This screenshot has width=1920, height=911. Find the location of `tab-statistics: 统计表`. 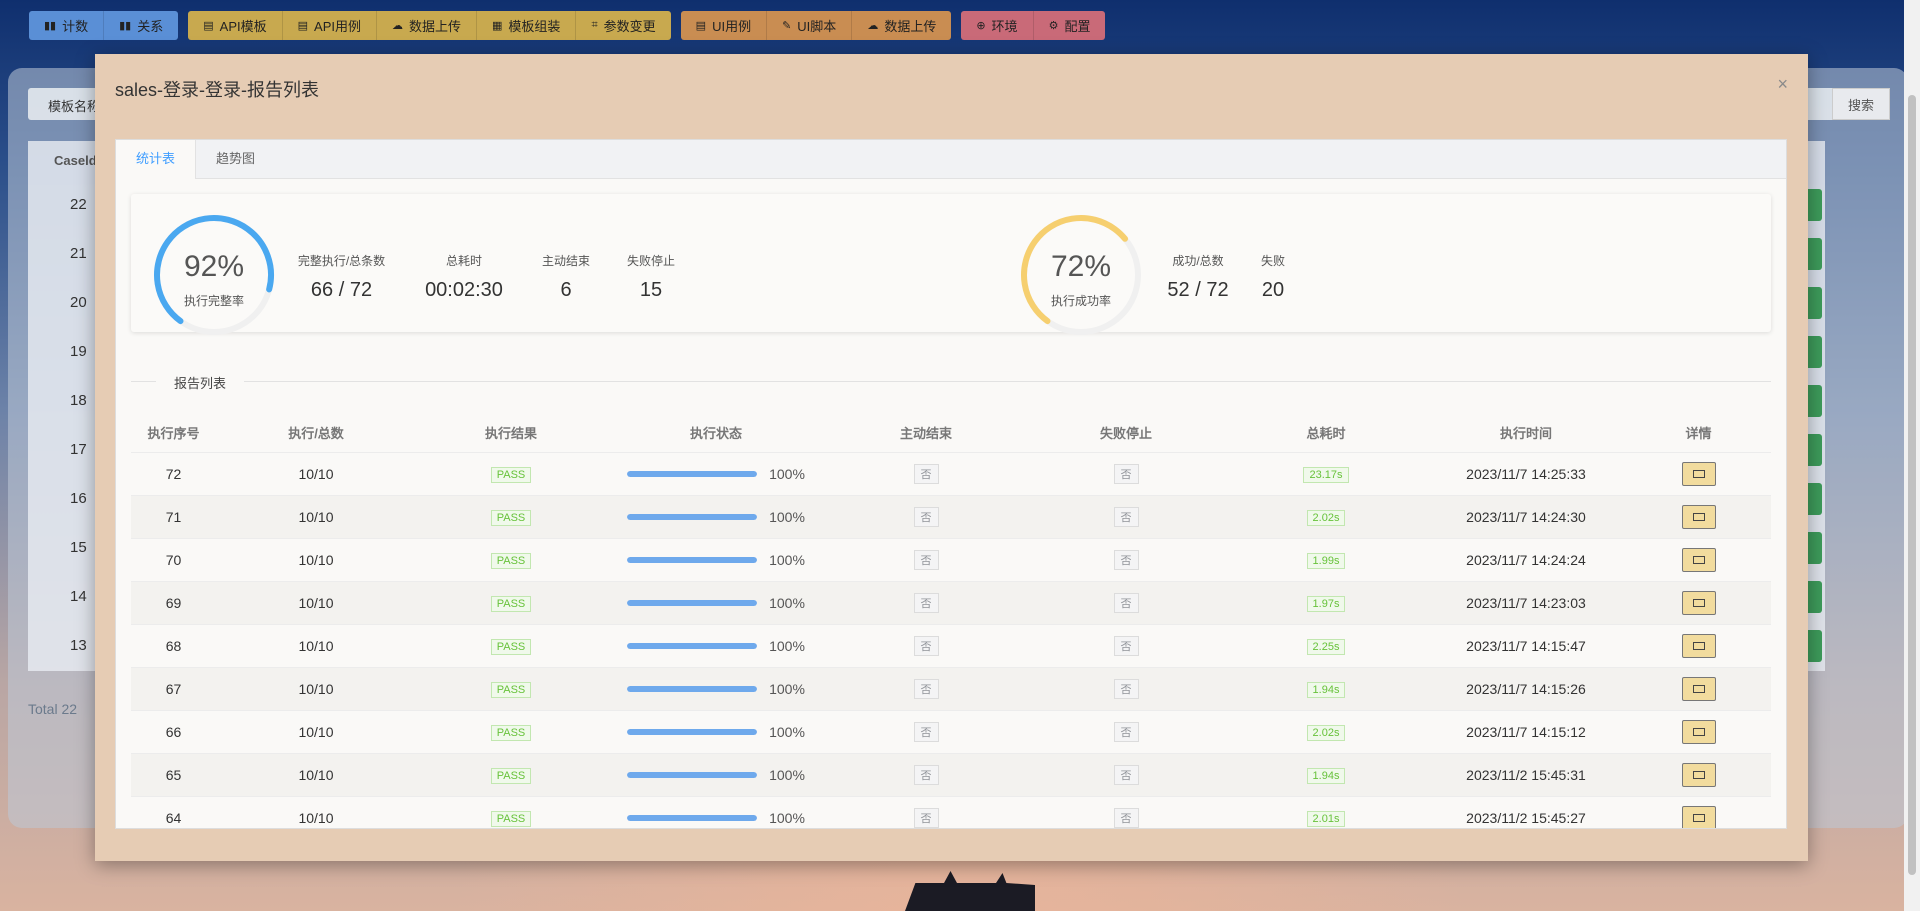

tab-statistics: 统计表 is located at coordinates (156, 159).